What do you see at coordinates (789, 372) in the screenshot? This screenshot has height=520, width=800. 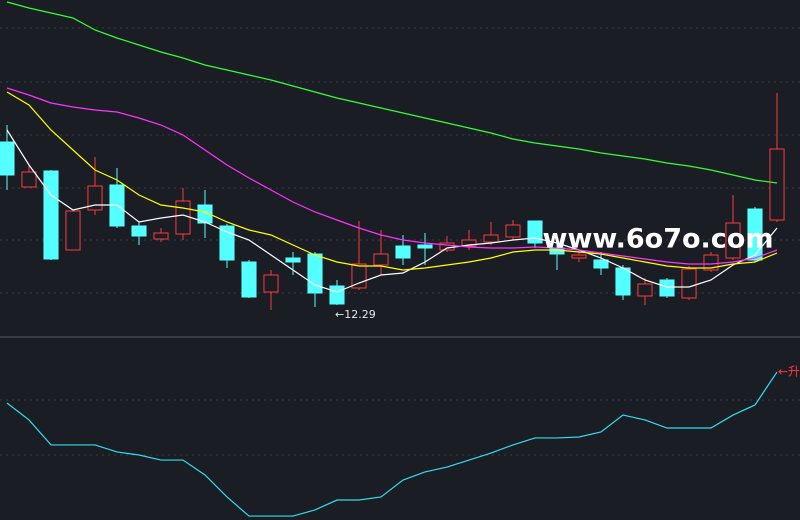 I see `indicator-annotation: ←升` at bounding box center [789, 372].